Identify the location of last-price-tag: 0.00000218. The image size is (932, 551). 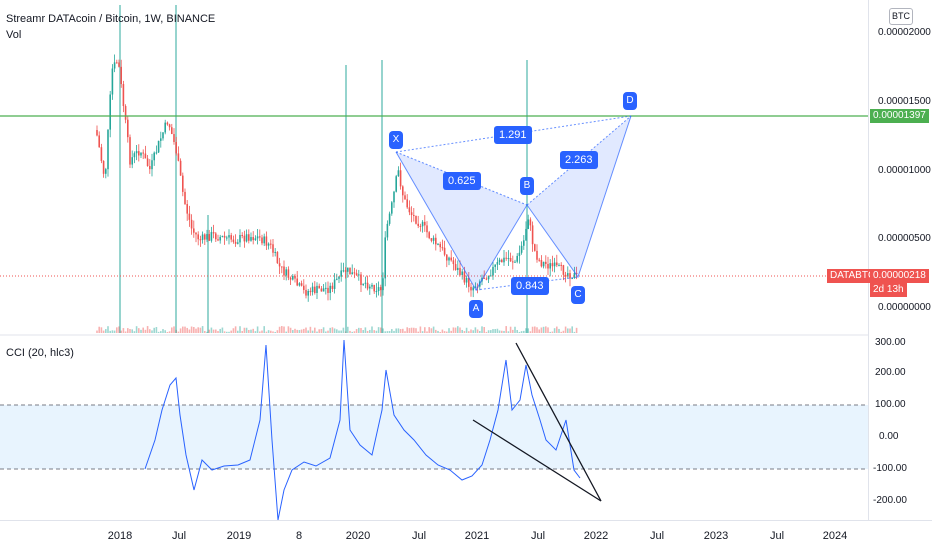
(899, 276).